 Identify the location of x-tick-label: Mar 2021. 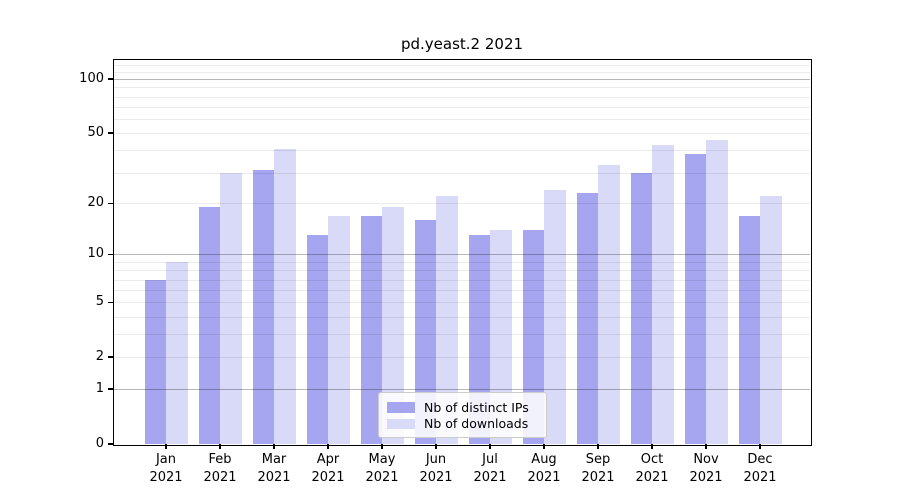
(274, 468).